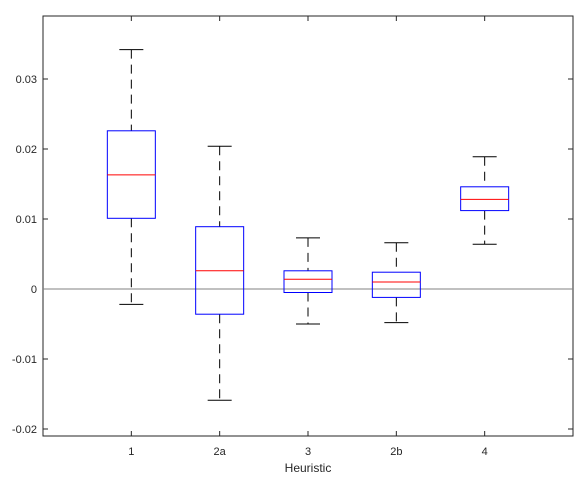 The height and width of the screenshot is (487, 582). Describe the element at coordinates (34, 290) in the screenshot. I see `y-tick-label: 0` at that location.